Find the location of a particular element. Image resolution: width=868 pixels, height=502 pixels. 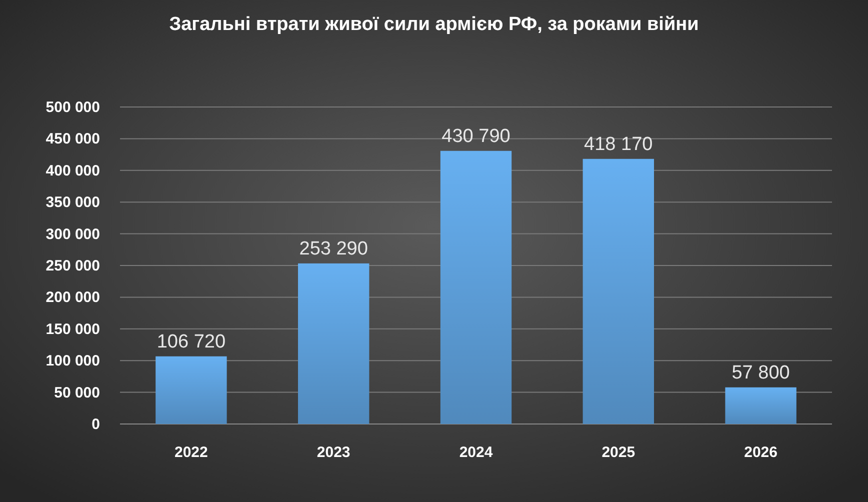

y-tick-label: 50 000 is located at coordinates (77, 393).